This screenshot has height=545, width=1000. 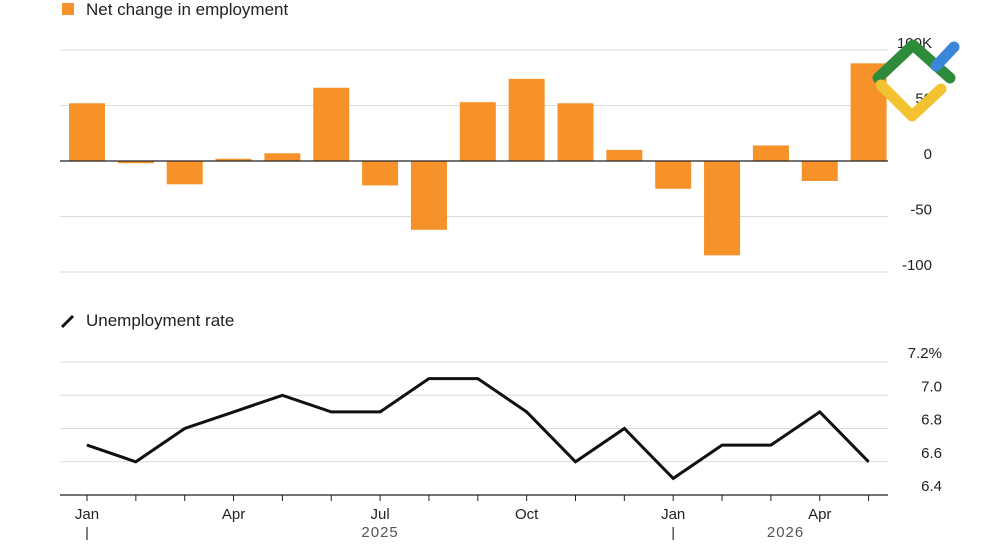 What do you see at coordinates (931, 486) in the screenshot?
I see `line-y-tick-label: 6.4` at bounding box center [931, 486].